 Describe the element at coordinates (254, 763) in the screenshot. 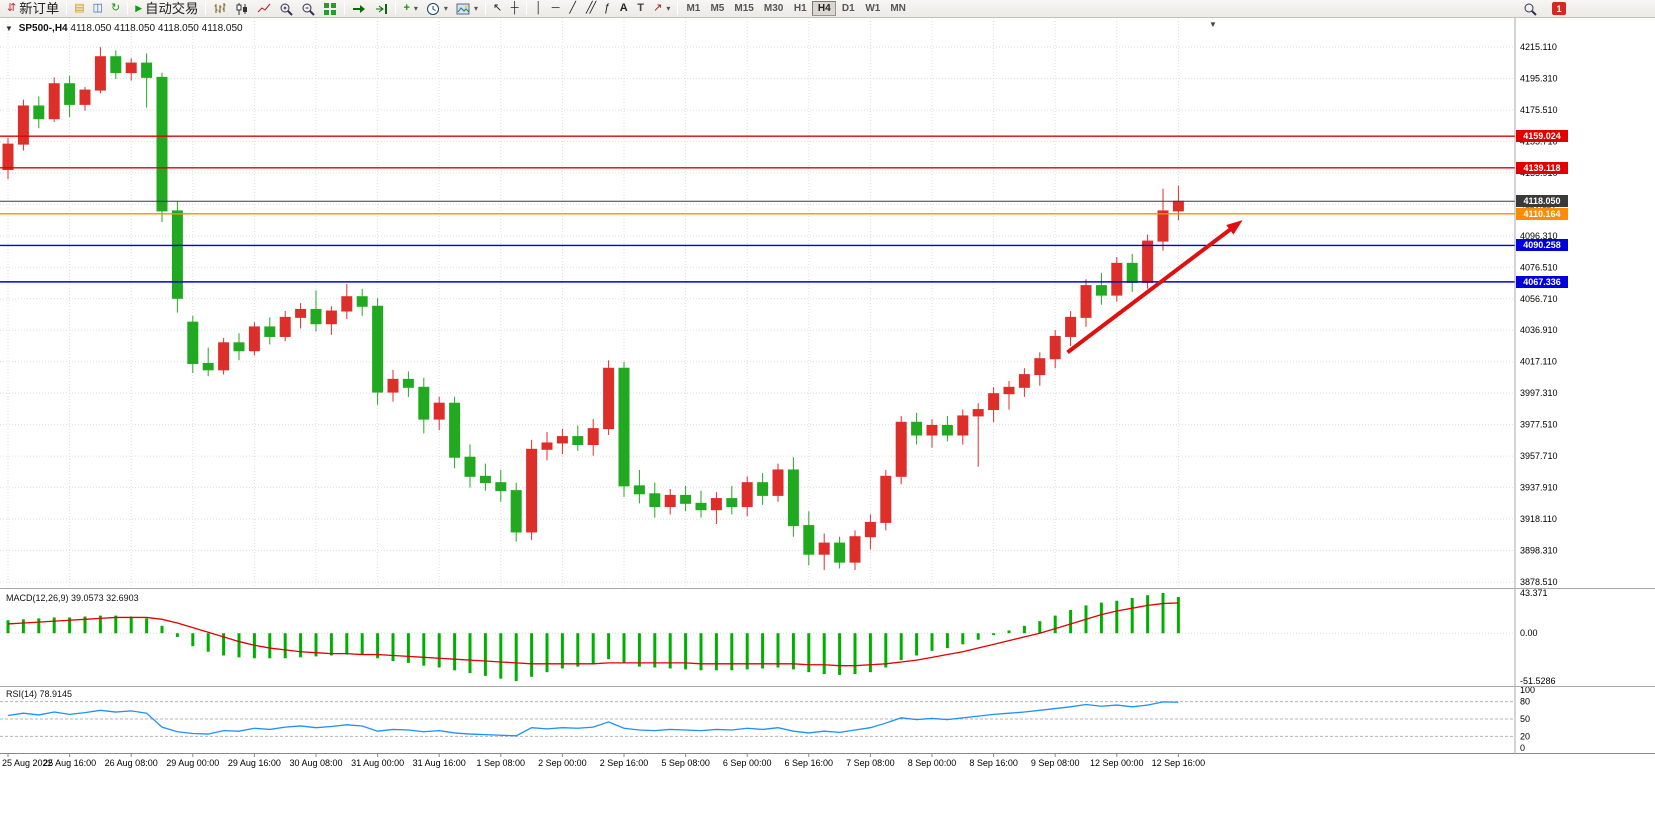

I see `time-axis-label: 29 Aug 16:00` at that location.